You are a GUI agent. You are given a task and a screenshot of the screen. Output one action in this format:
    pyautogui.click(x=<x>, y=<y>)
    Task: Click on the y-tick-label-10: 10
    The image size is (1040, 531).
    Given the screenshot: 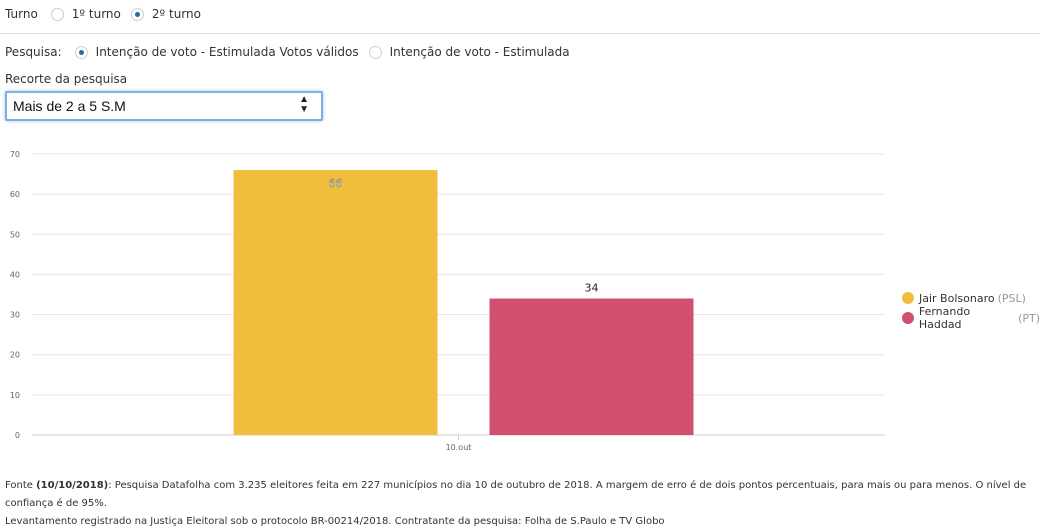 What is the action you would take?
    pyautogui.click(x=15, y=395)
    